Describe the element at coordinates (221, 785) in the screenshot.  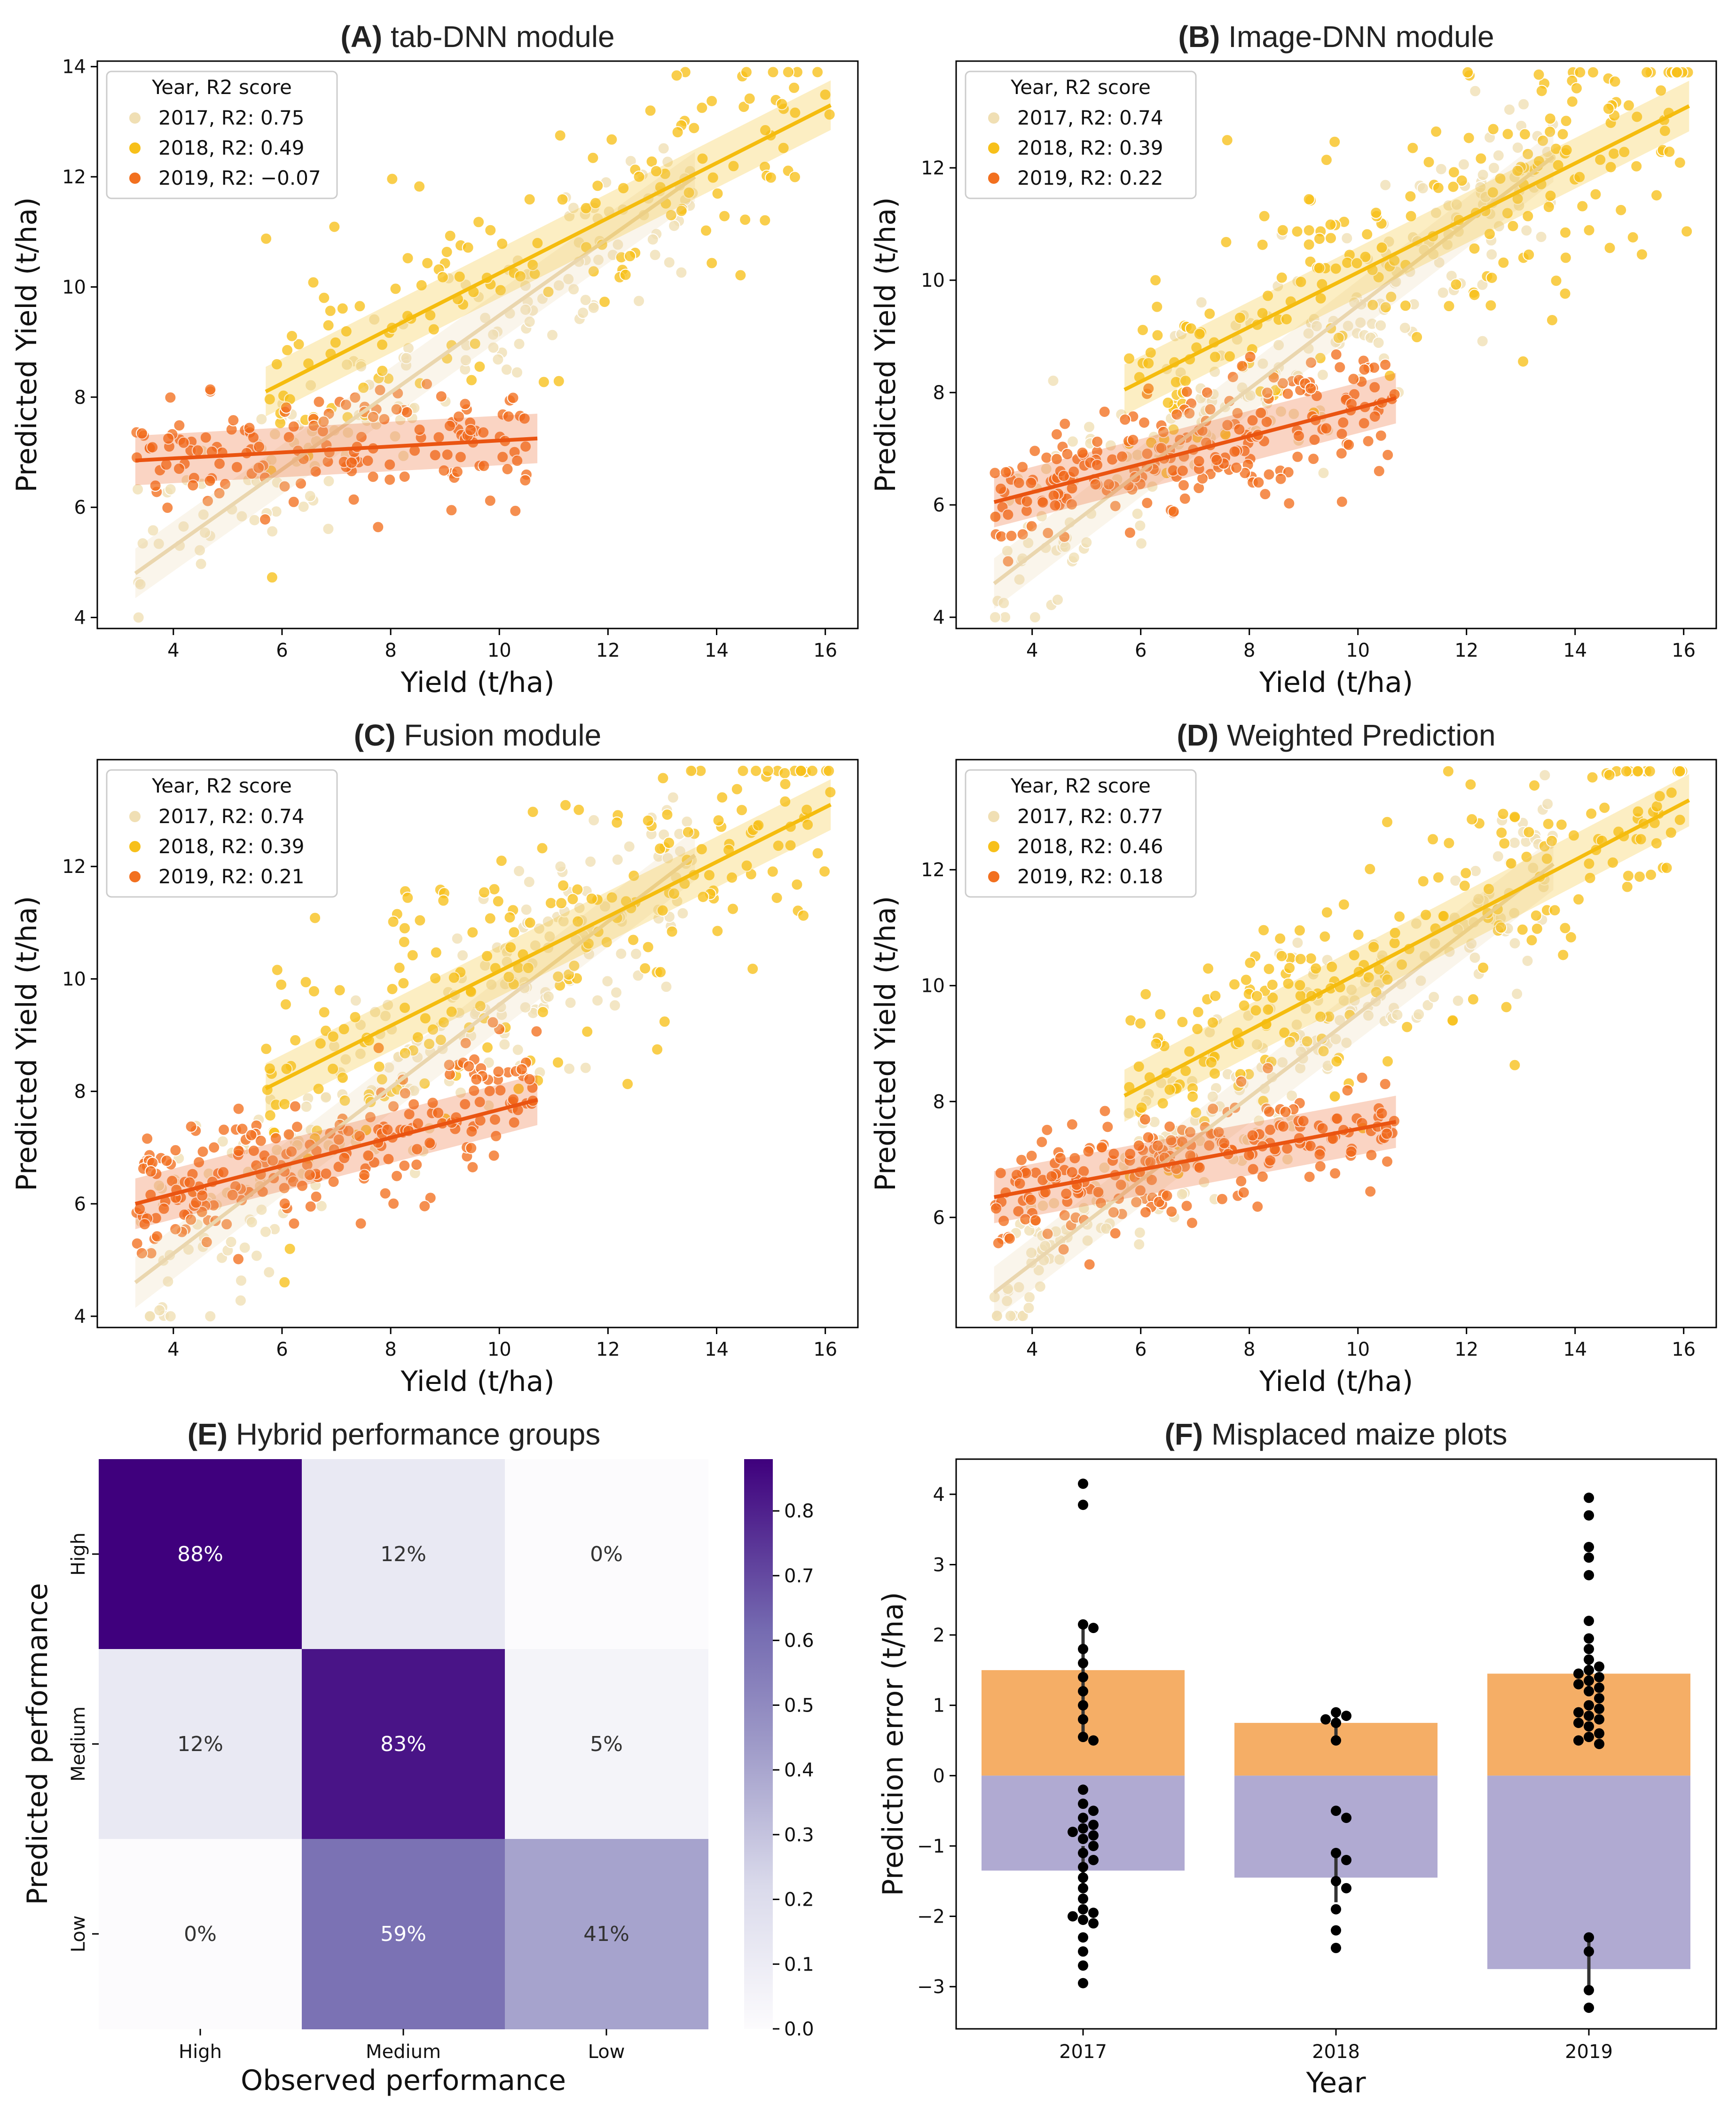
I see `legend-title: Year, R2 score` at that location.